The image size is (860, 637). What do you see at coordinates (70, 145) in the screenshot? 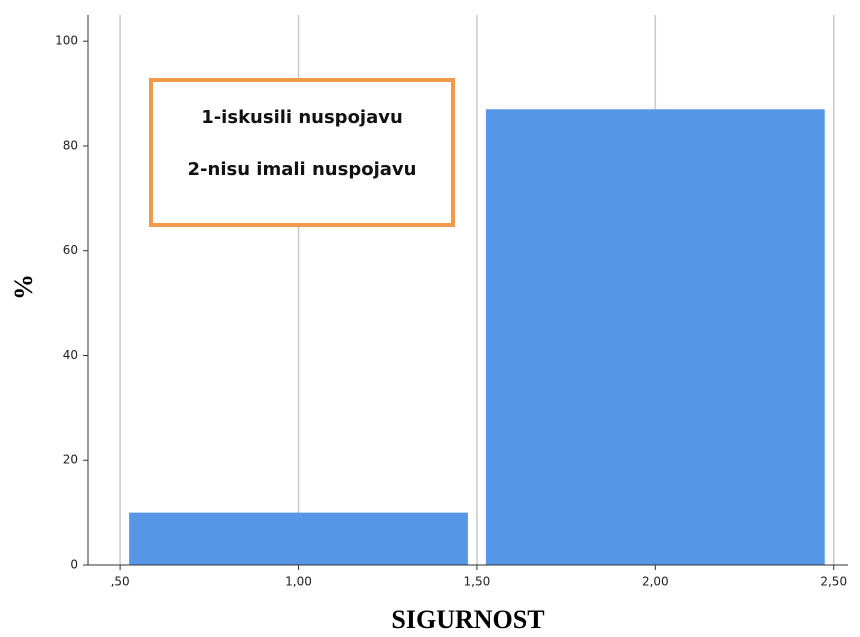
I see `y-tick-label: 80` at bounding box center [70, 145].